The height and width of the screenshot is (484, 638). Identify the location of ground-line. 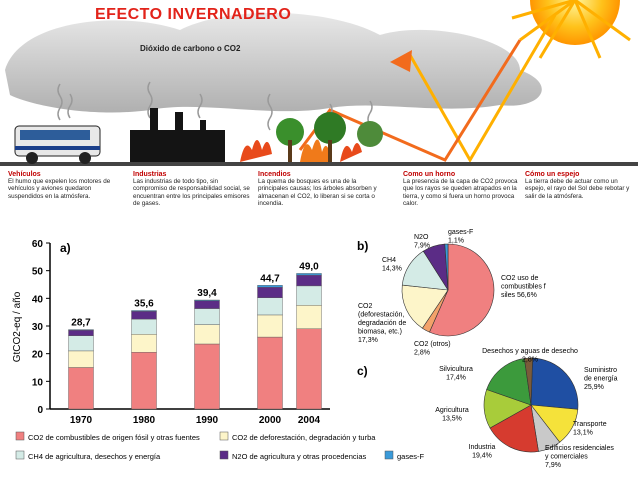
(319, 164).